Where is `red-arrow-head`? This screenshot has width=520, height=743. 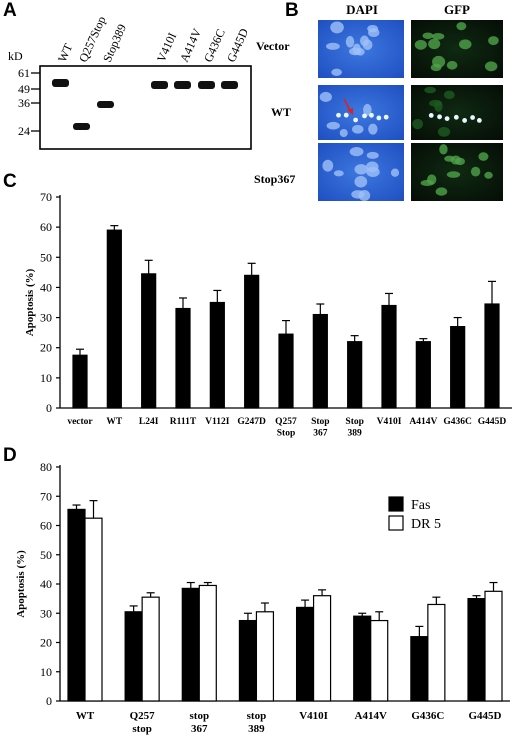 red-arrow-head is located at coordinates (350, 111).